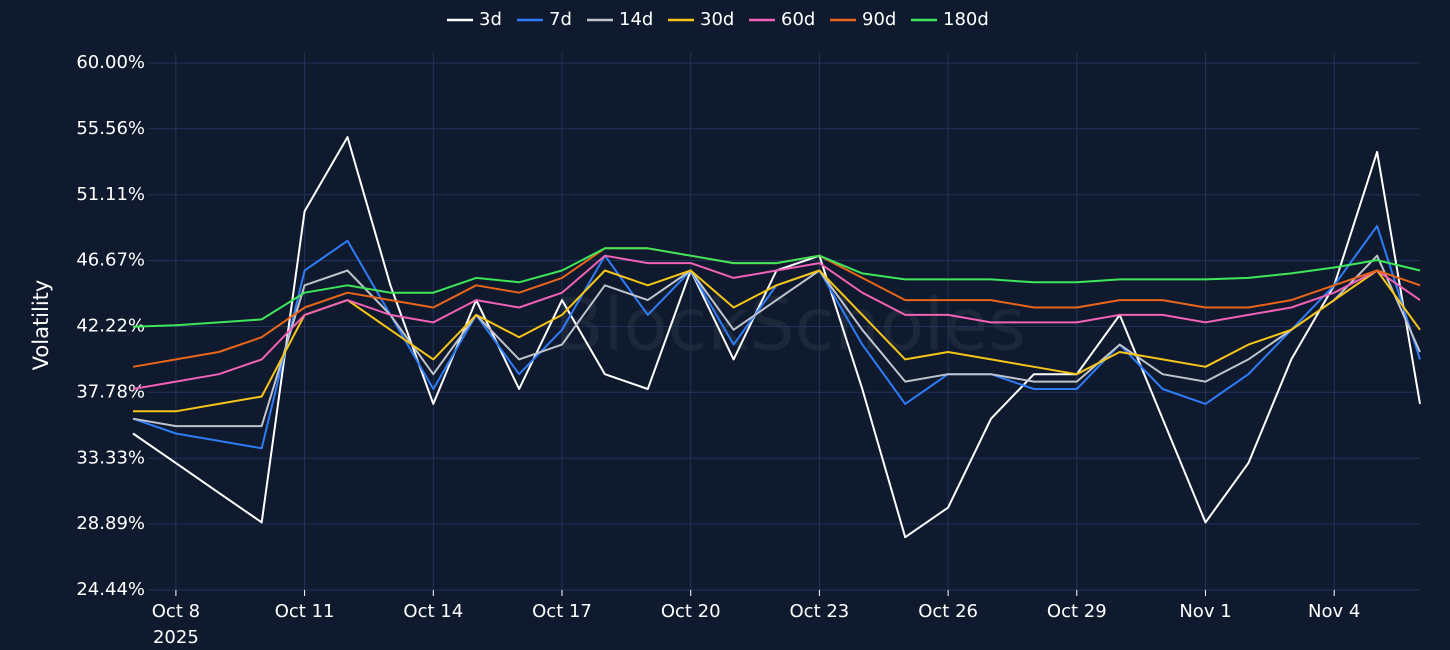 The width and height of the screenshot is (1450, 650). Describe the element at coordinates (948, 611) in the screenshot. I see `x-tick-label: Oct 26` at that location.